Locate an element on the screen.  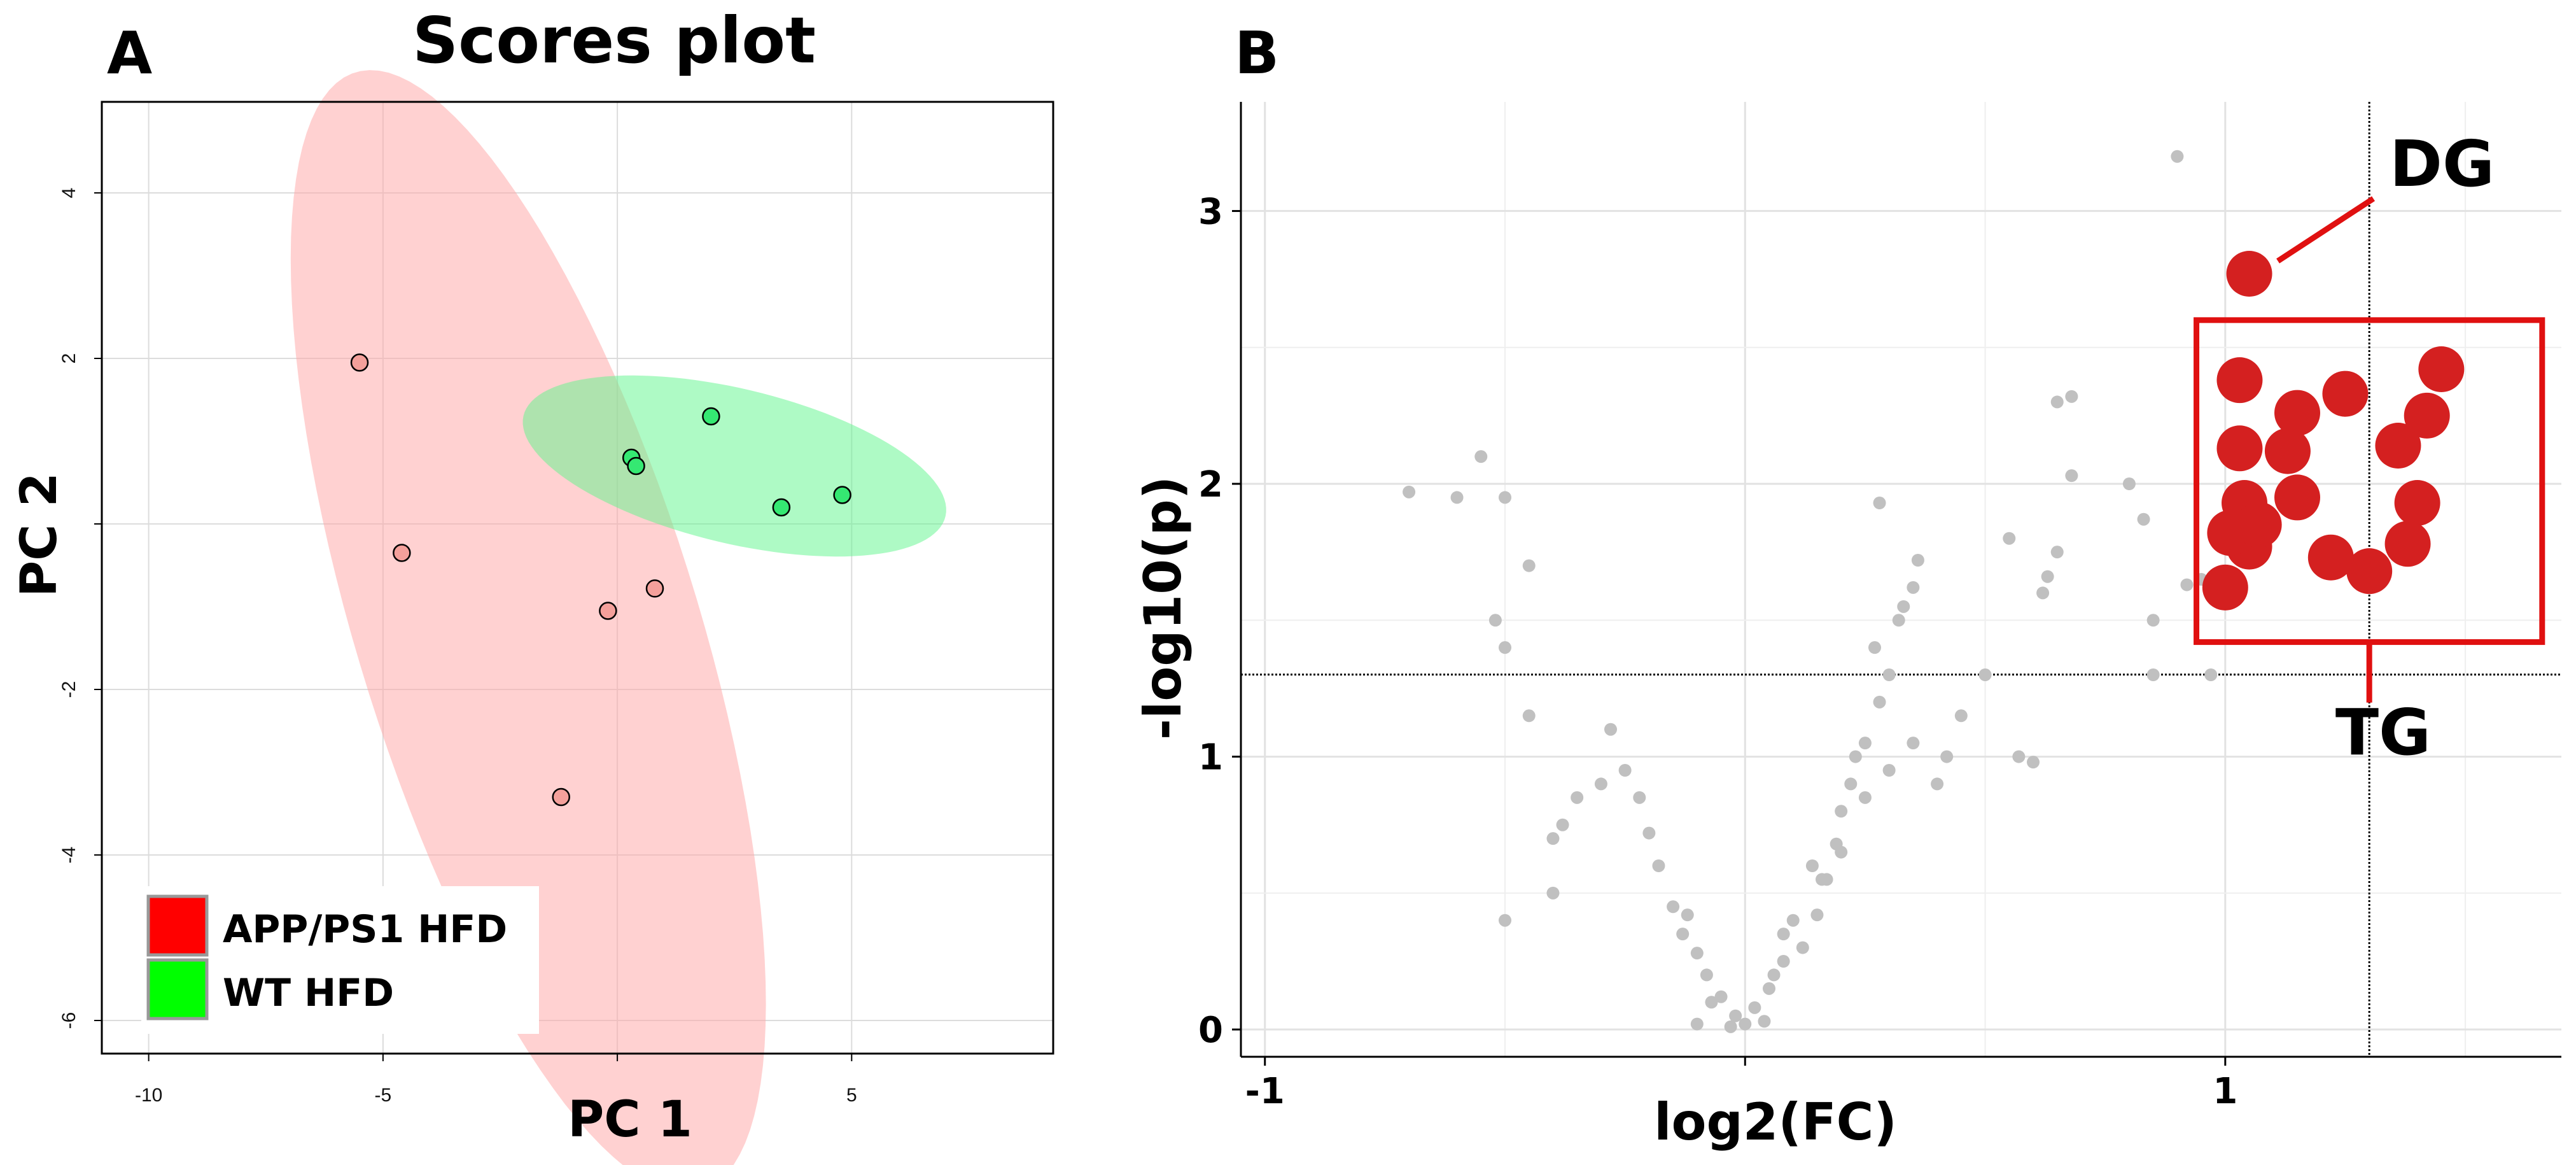
legend-label-wt: WT HFD is located at coordinates (308, 993).